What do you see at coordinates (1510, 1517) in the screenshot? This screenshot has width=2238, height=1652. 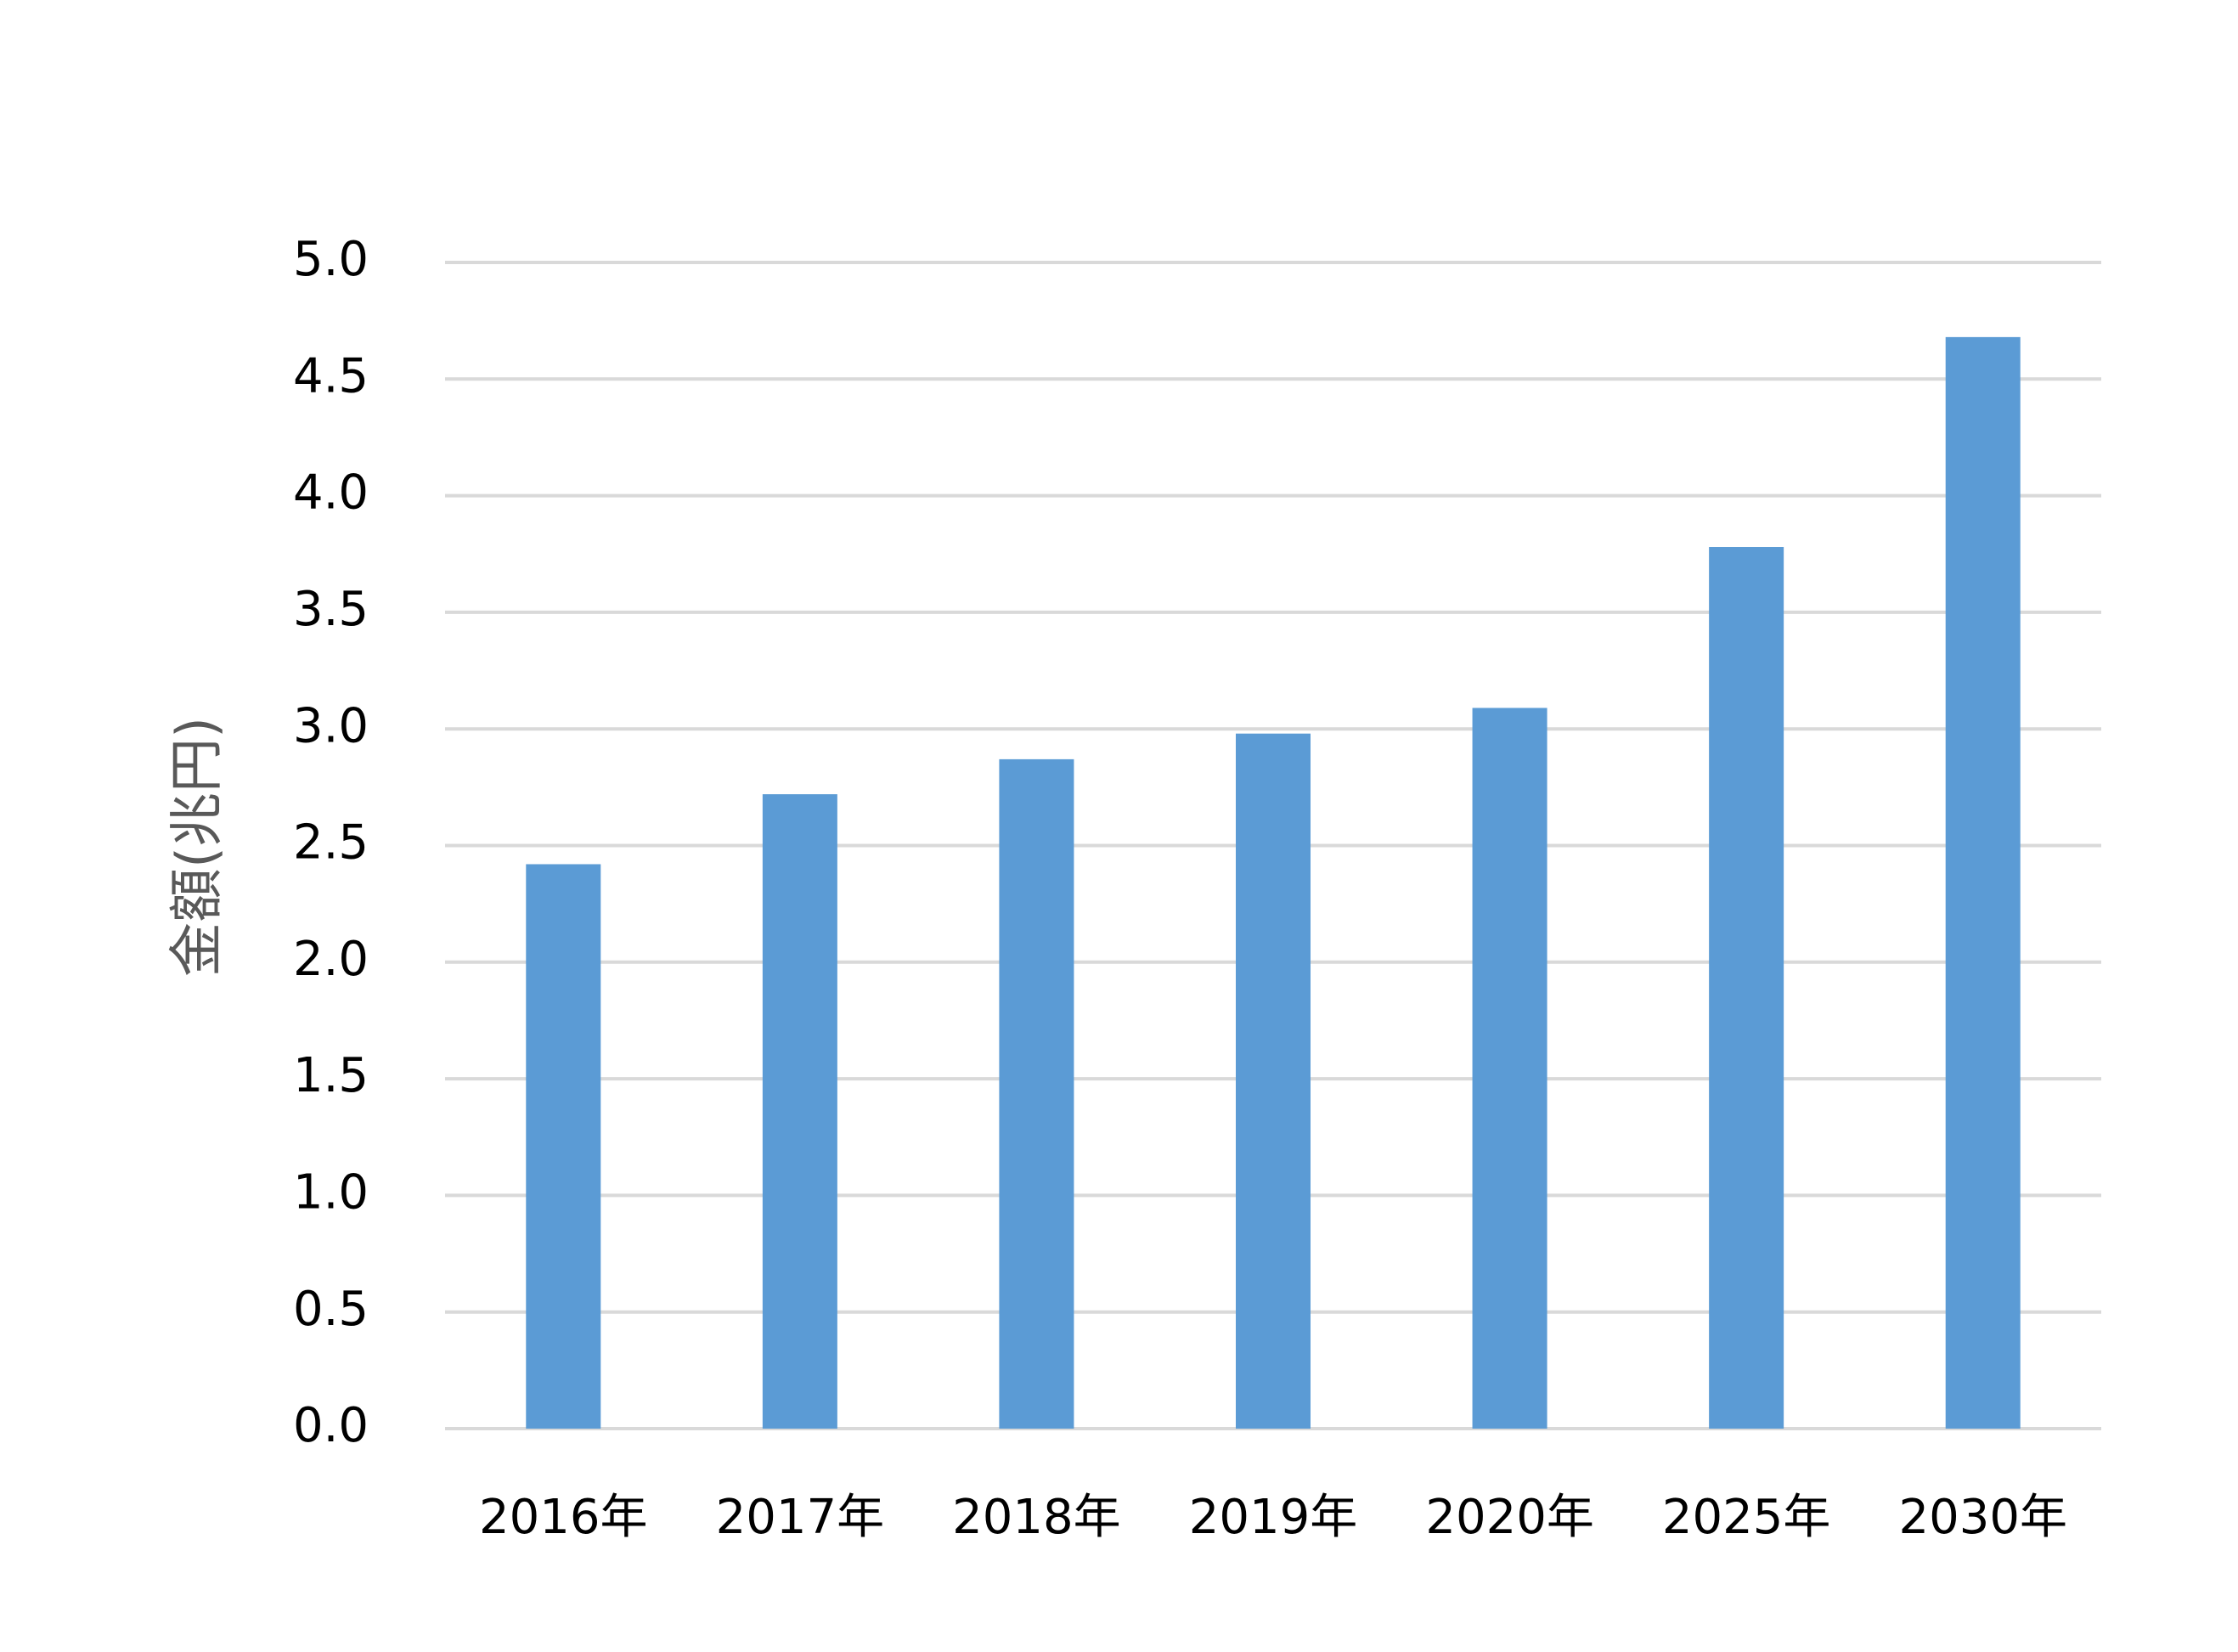 I see `x-tick-label: 2020年` at bounding box center [1510, 1517].